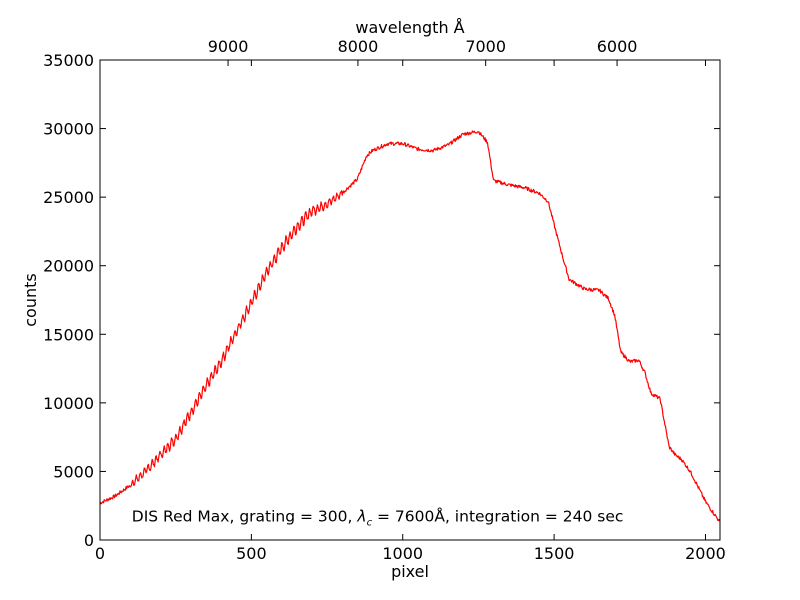 The image size is (800, 600). I want to click on y-tick-label: 35000, so click(68, 60).